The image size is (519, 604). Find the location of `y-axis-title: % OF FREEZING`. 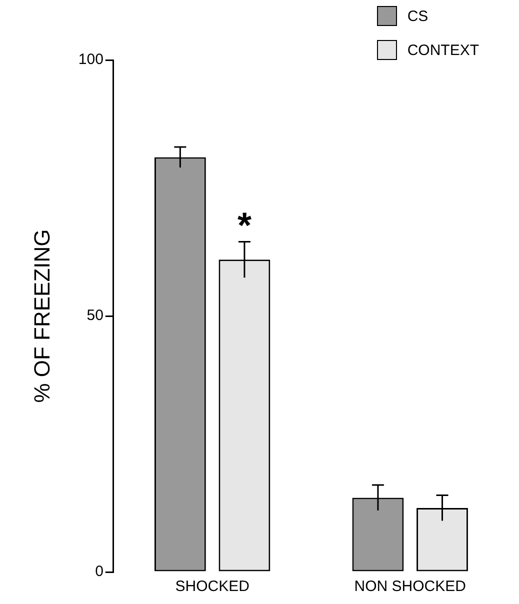

y-axis-title: % OF FREEZING is located at coordinates (41, 316).